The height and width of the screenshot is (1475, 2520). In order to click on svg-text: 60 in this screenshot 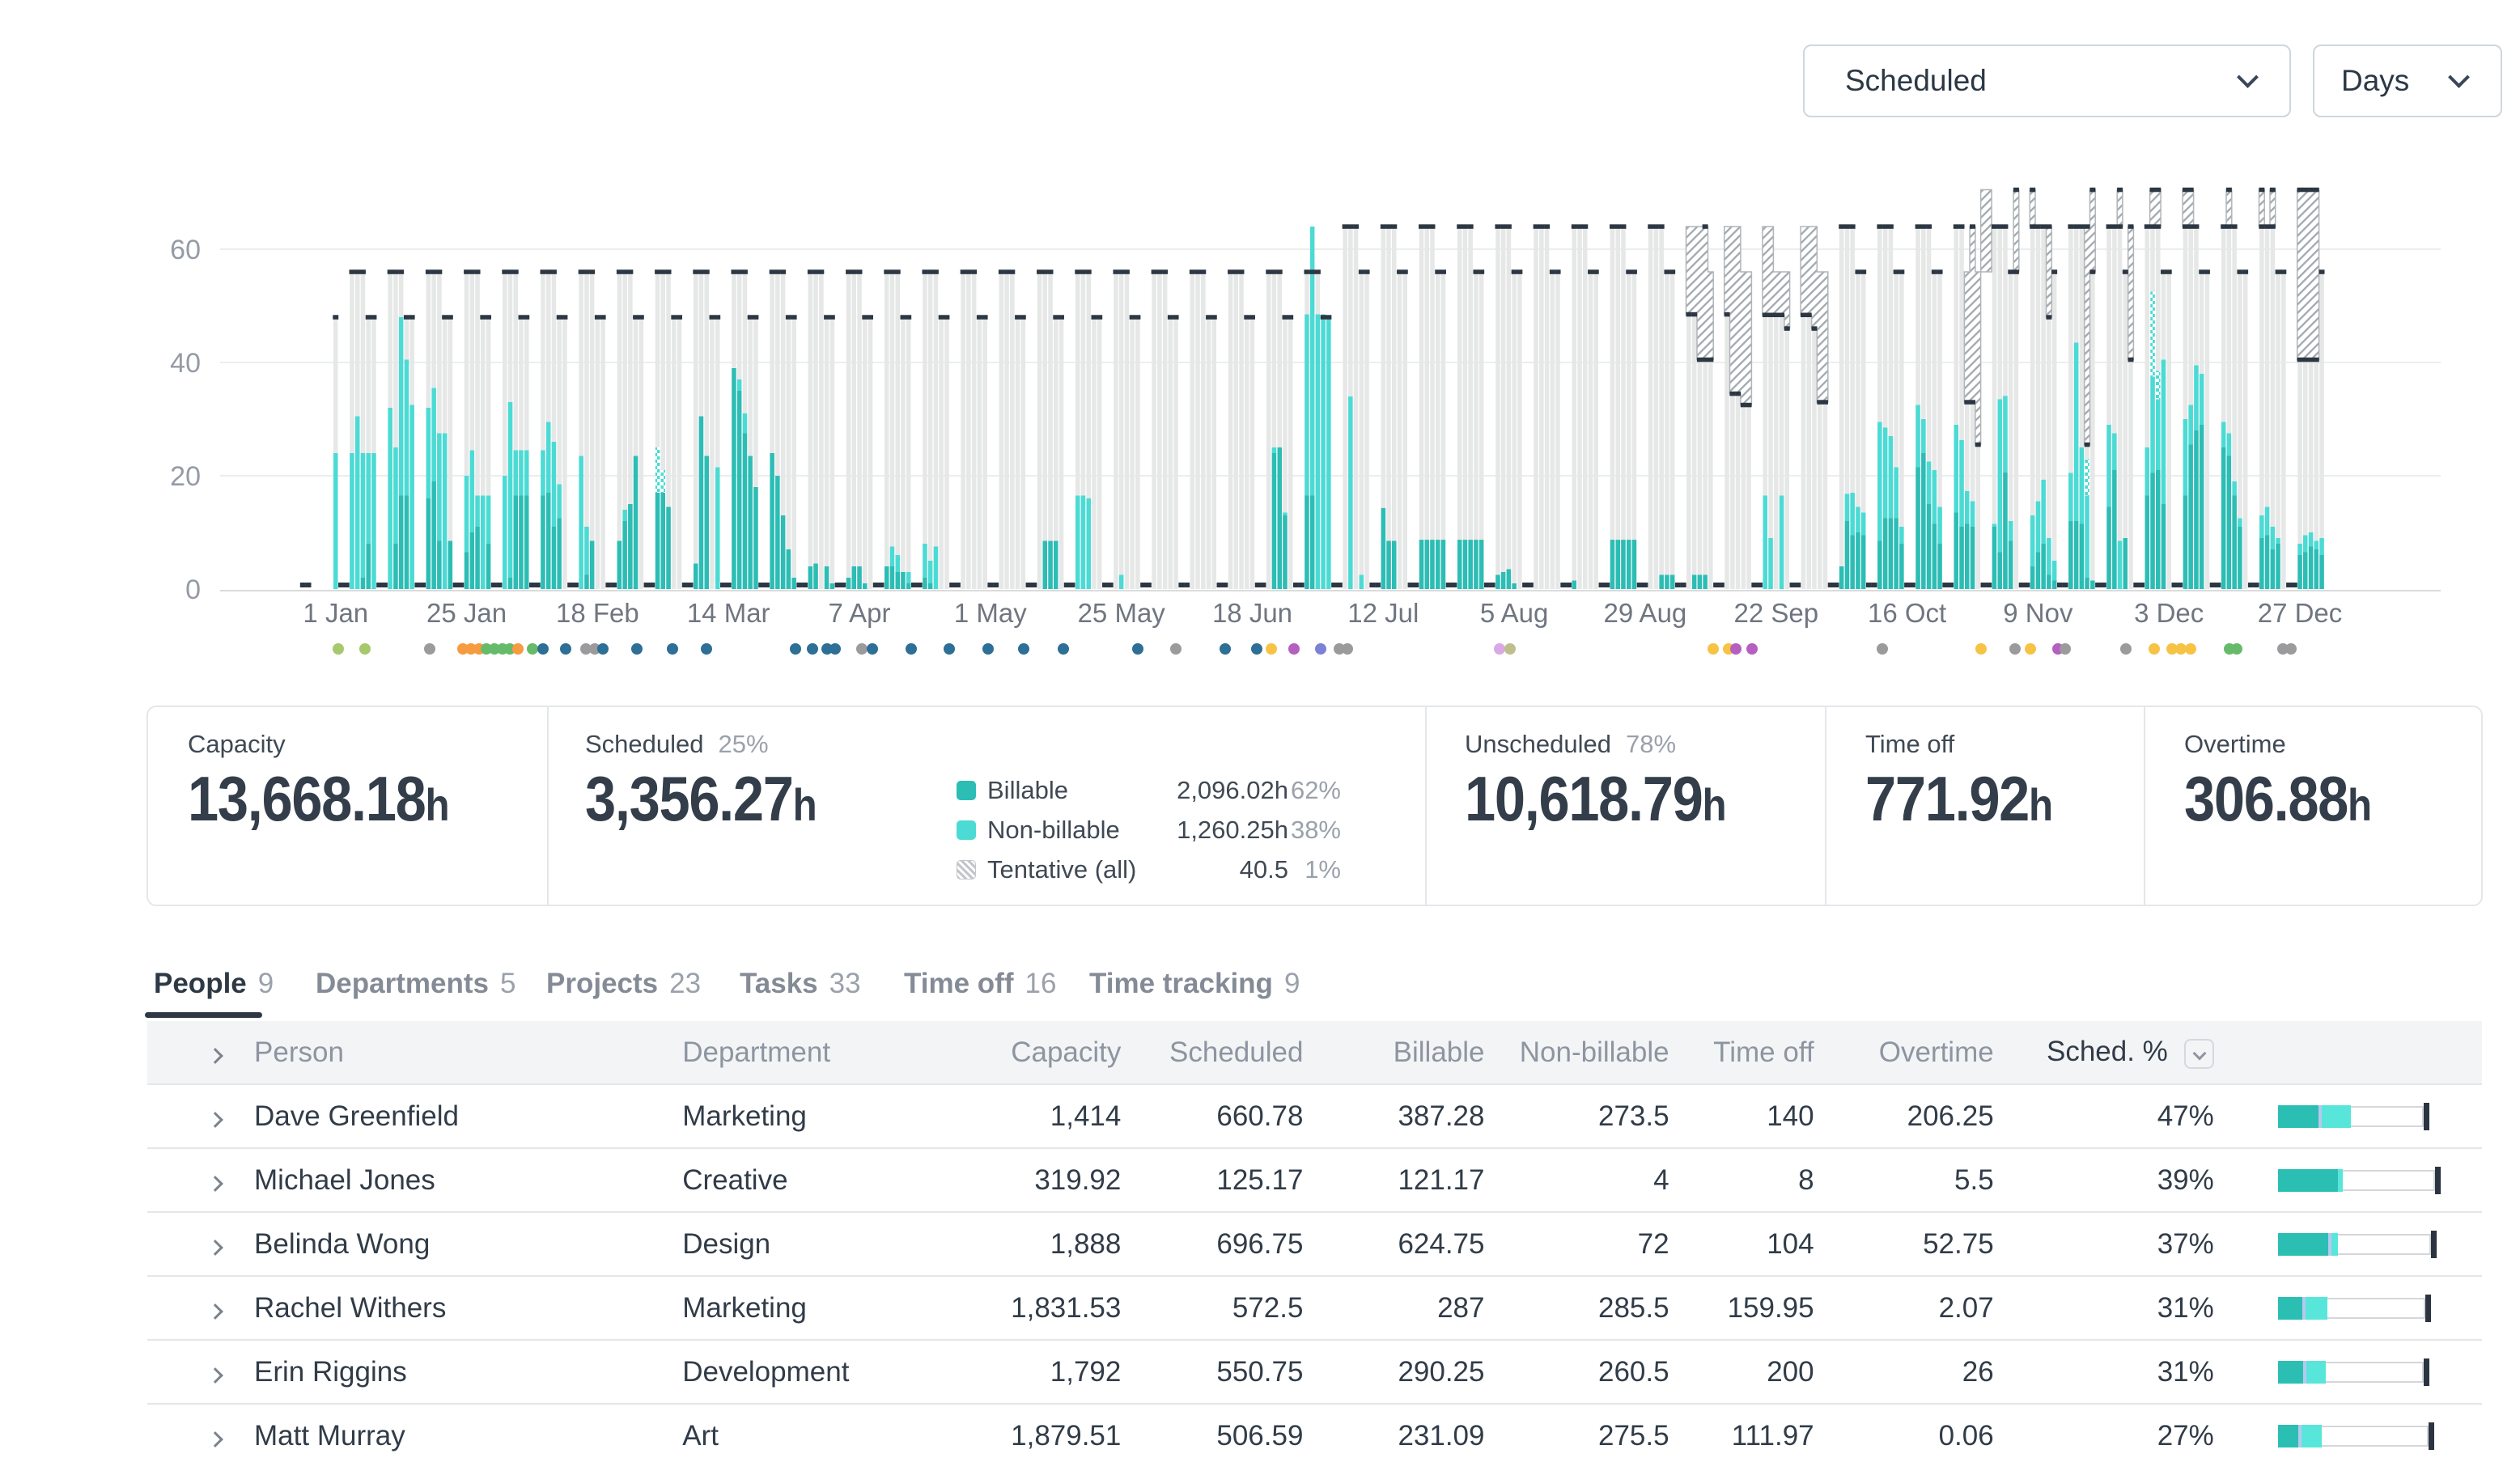, I will do `click(186, 250)`.